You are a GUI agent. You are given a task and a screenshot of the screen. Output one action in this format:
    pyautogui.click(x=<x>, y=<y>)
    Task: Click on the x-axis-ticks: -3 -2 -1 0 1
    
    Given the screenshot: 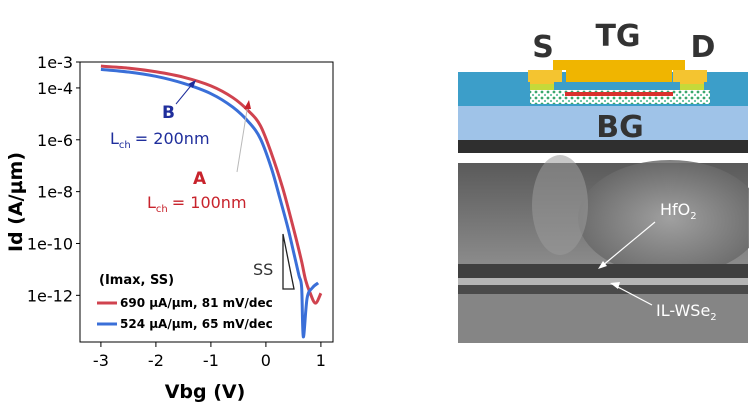 What is the action you would take?
    pyautogui.click(x=209, y=356)
    